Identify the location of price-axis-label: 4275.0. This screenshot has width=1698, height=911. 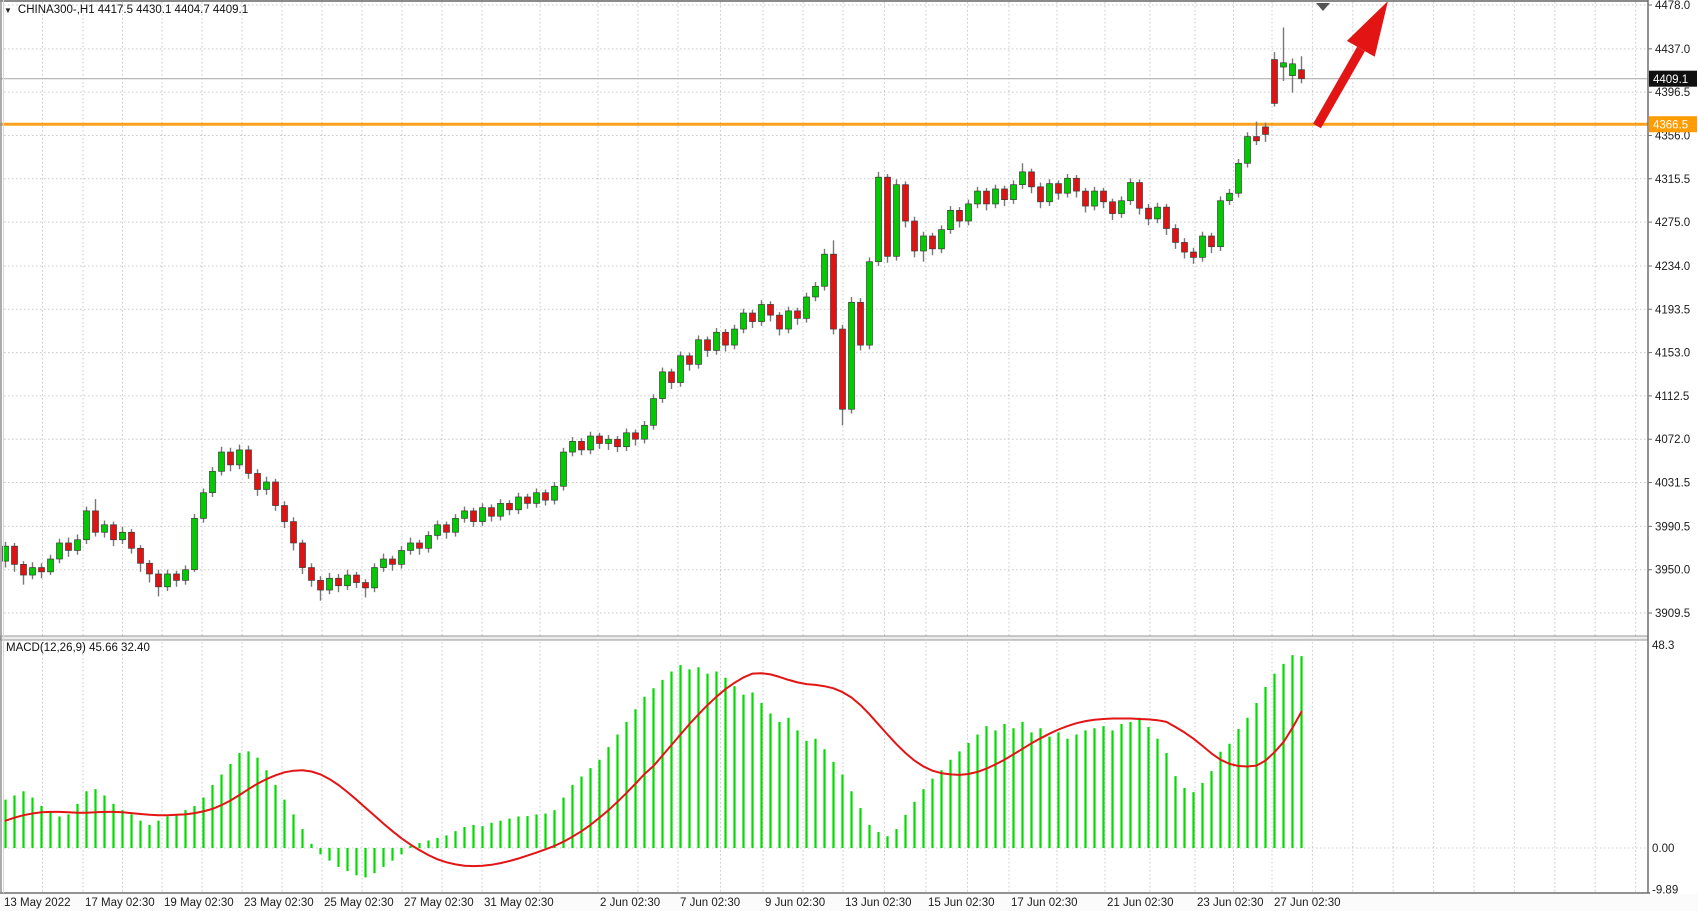
(1672, 223).